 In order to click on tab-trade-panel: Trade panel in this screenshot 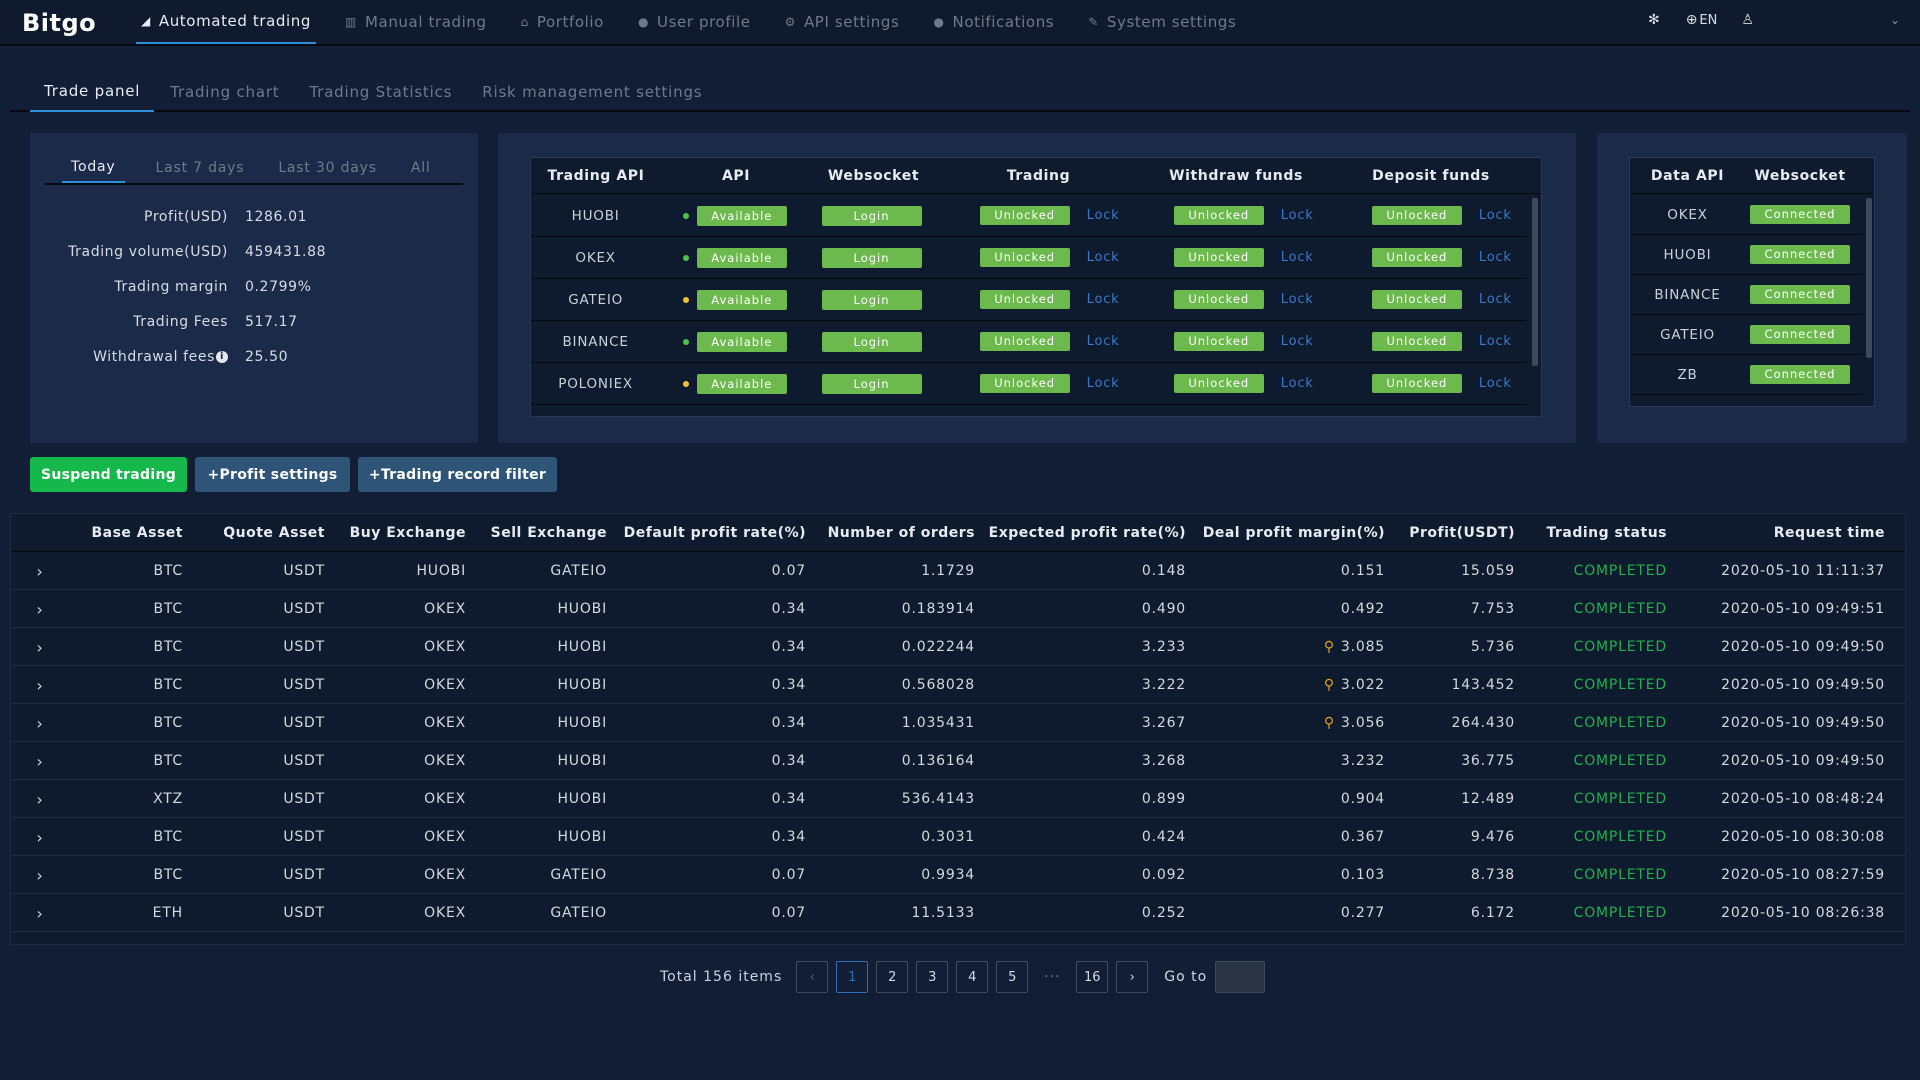, I will do `click(92, 92)`.